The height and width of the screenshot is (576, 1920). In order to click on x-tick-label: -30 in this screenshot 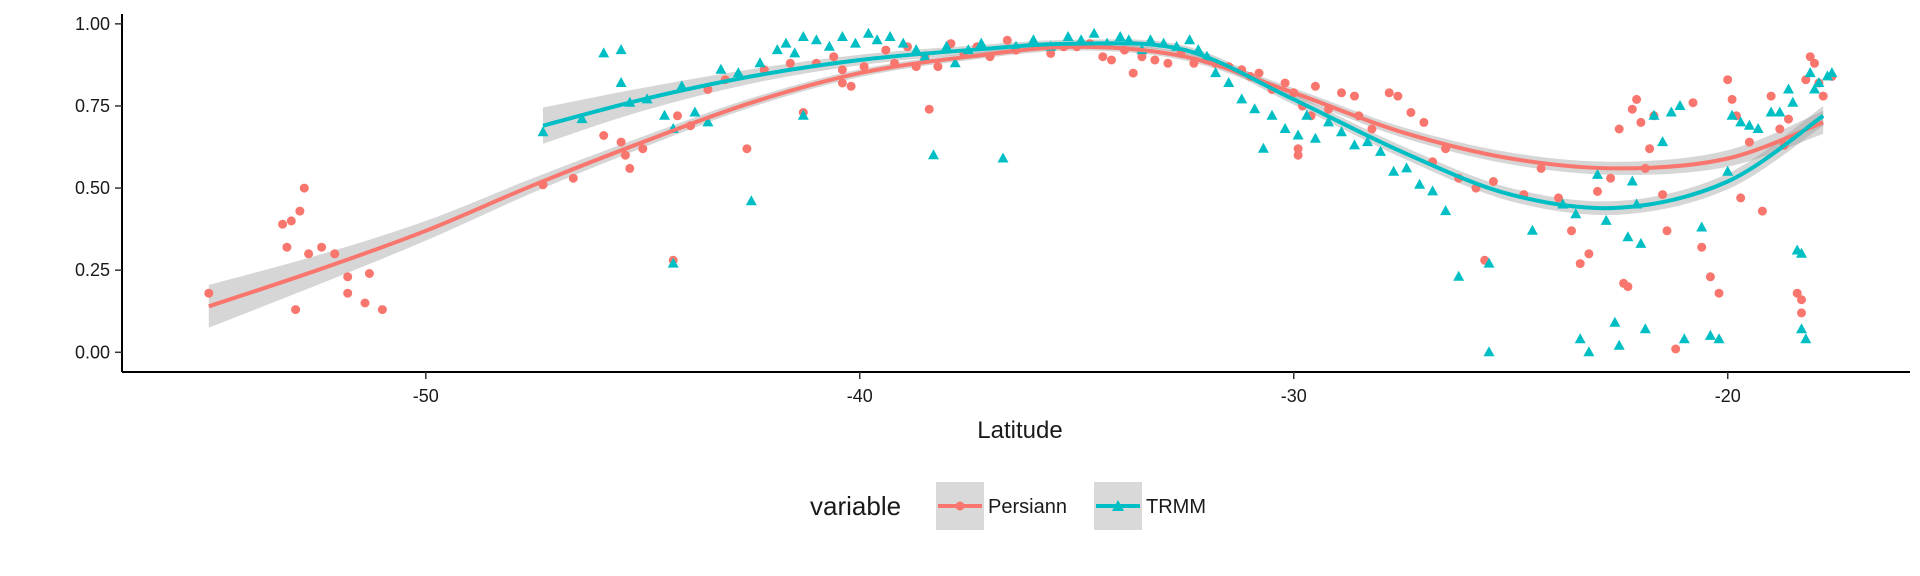, I will do `click(1294, 396)`.